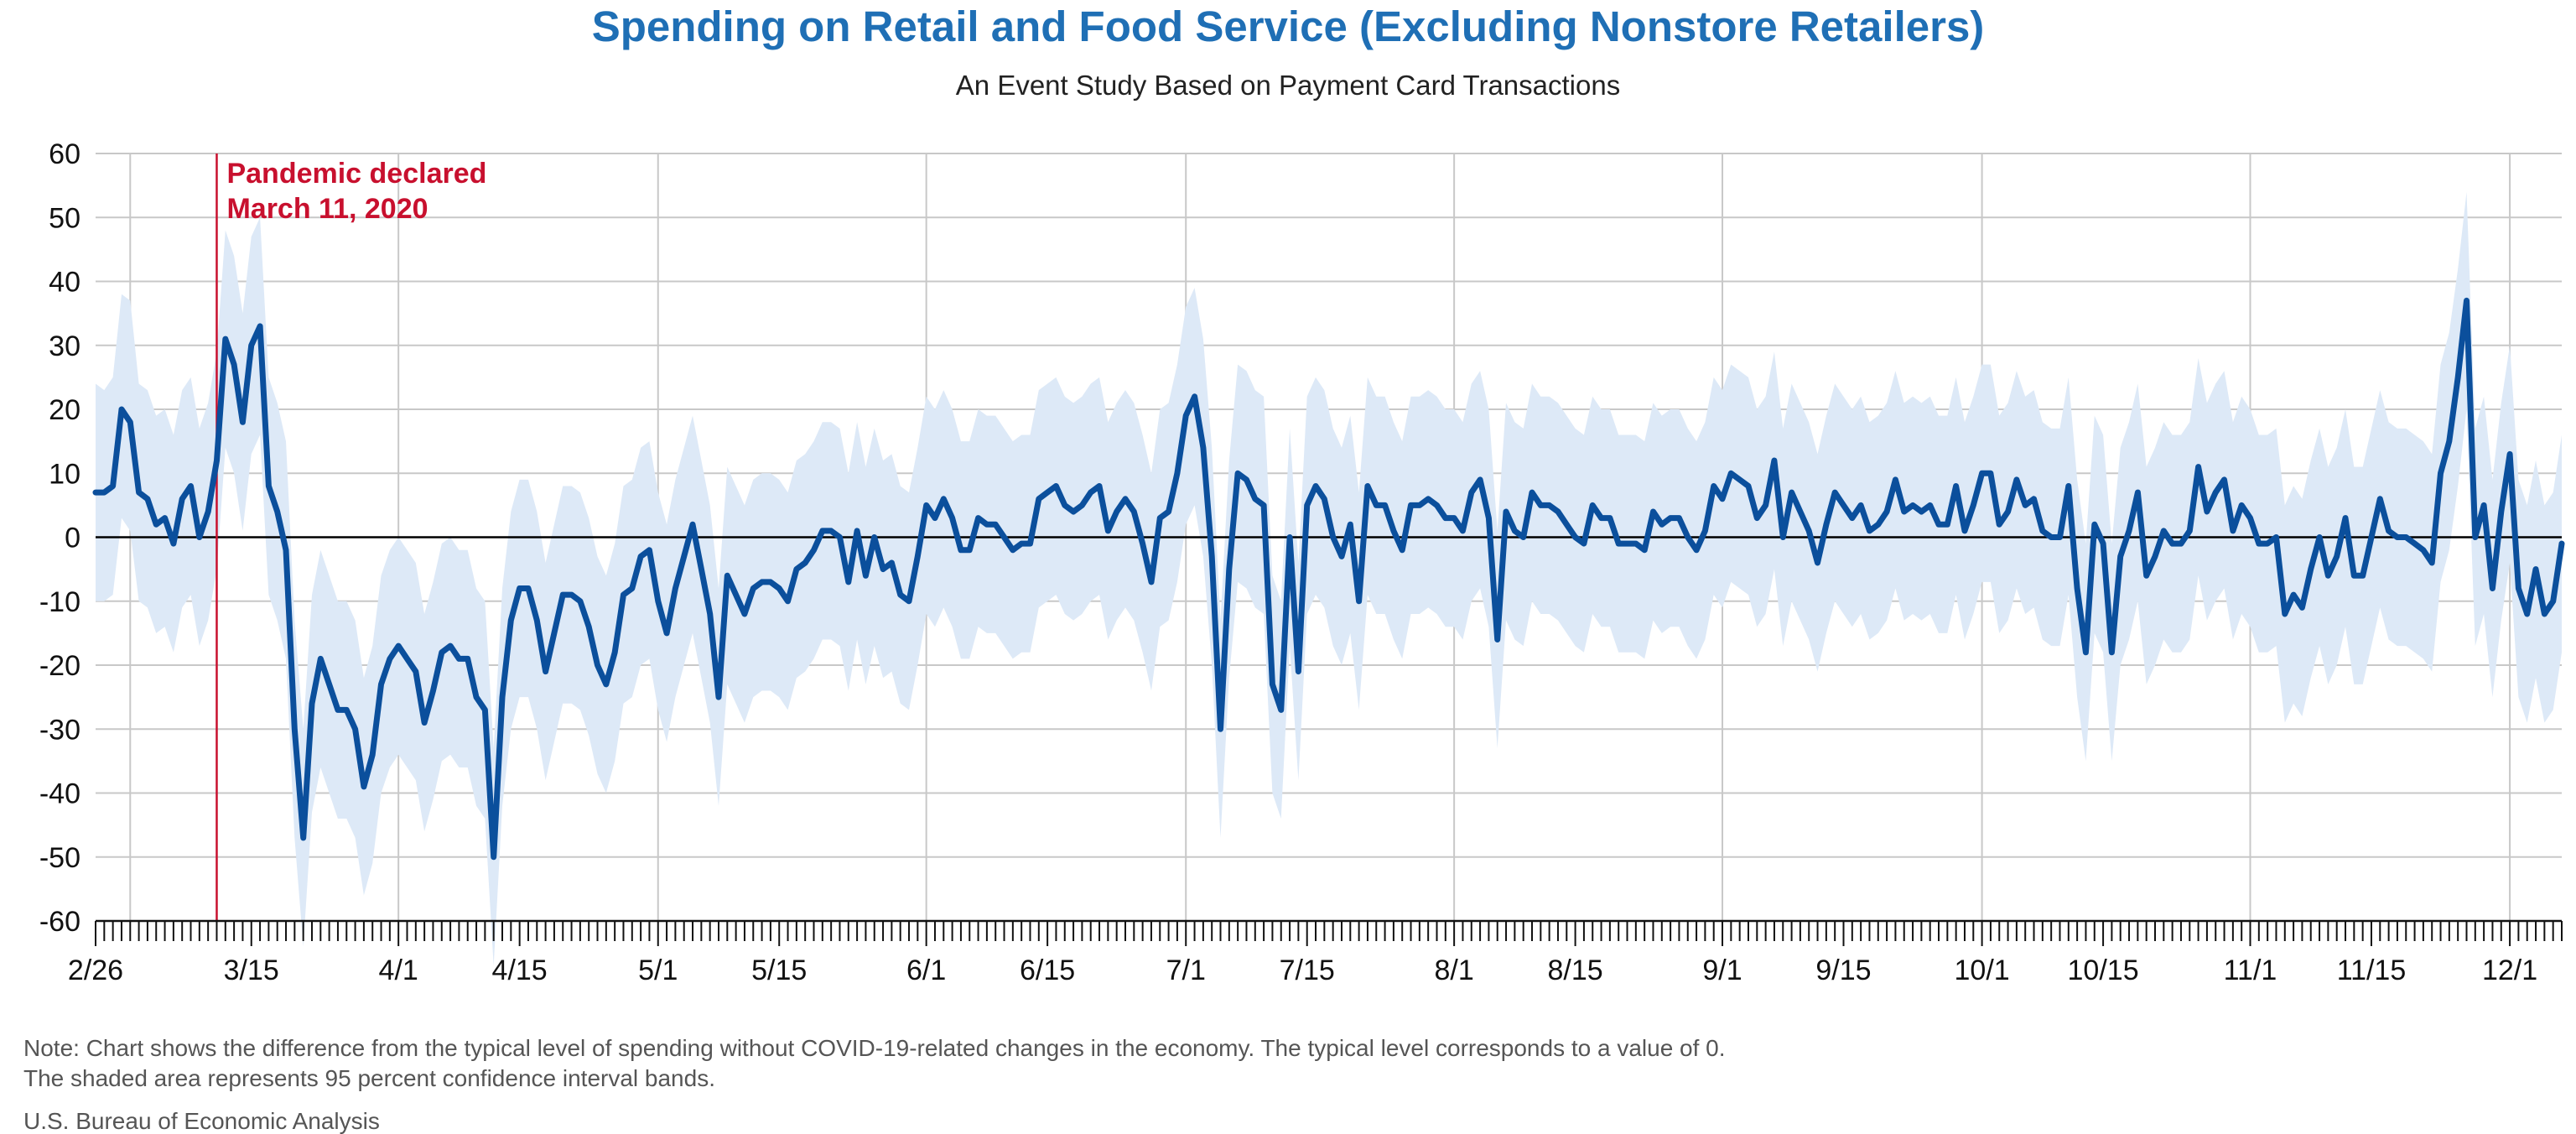 The image size is (2576, 1134). What do you see at coordinates (2250, 970) in the screenshot?
I see `x-tick-label: 11/1` at bounding box center [2250, 970].